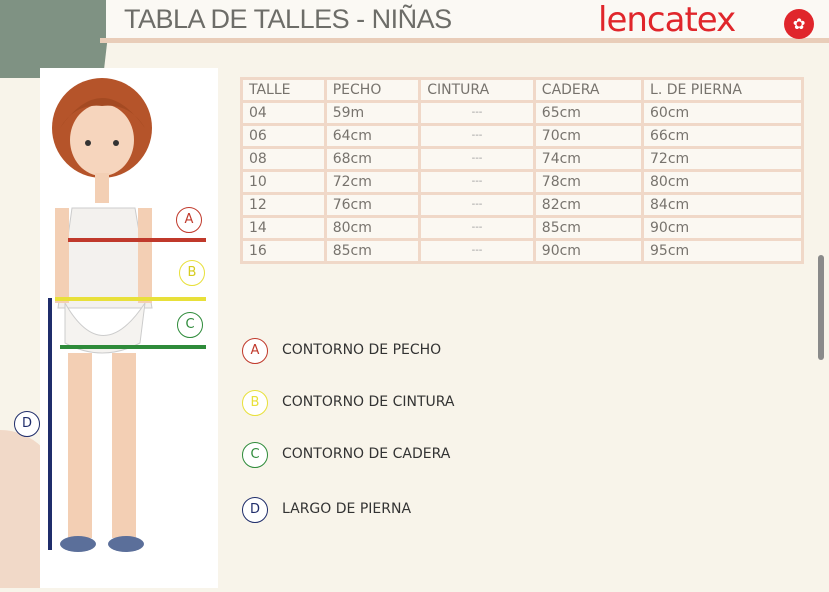 This screenshot has height=592, width=829. Describe the element at coordinates (283, 205) in the screenshot. I see `table-cell: 12` at that location.